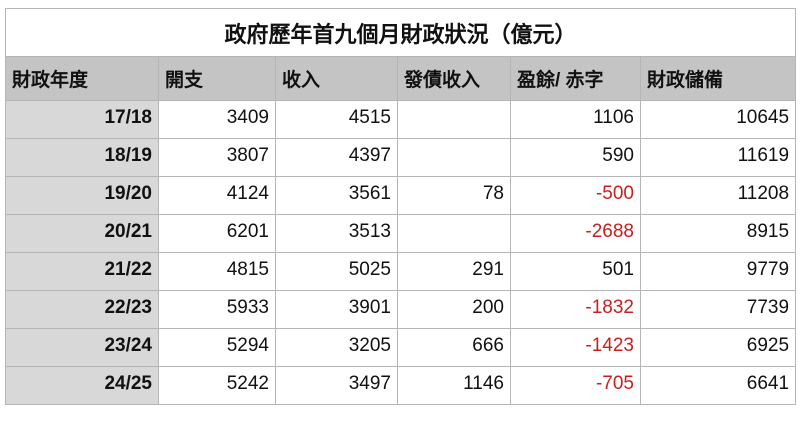  Describe the element at coordinates (454, 271) in the screenshot. I see `value-cell: 291` at that location.